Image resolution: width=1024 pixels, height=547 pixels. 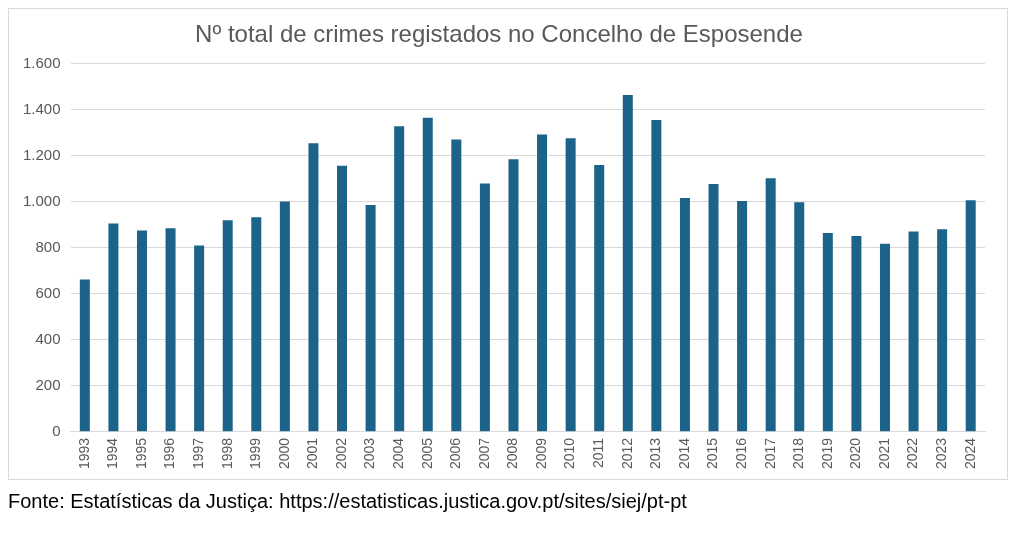 What do you see at coordinates (826, 453) in the screenshot?
I see `x-tick-label: 2019` at bounding box center [826, 453].